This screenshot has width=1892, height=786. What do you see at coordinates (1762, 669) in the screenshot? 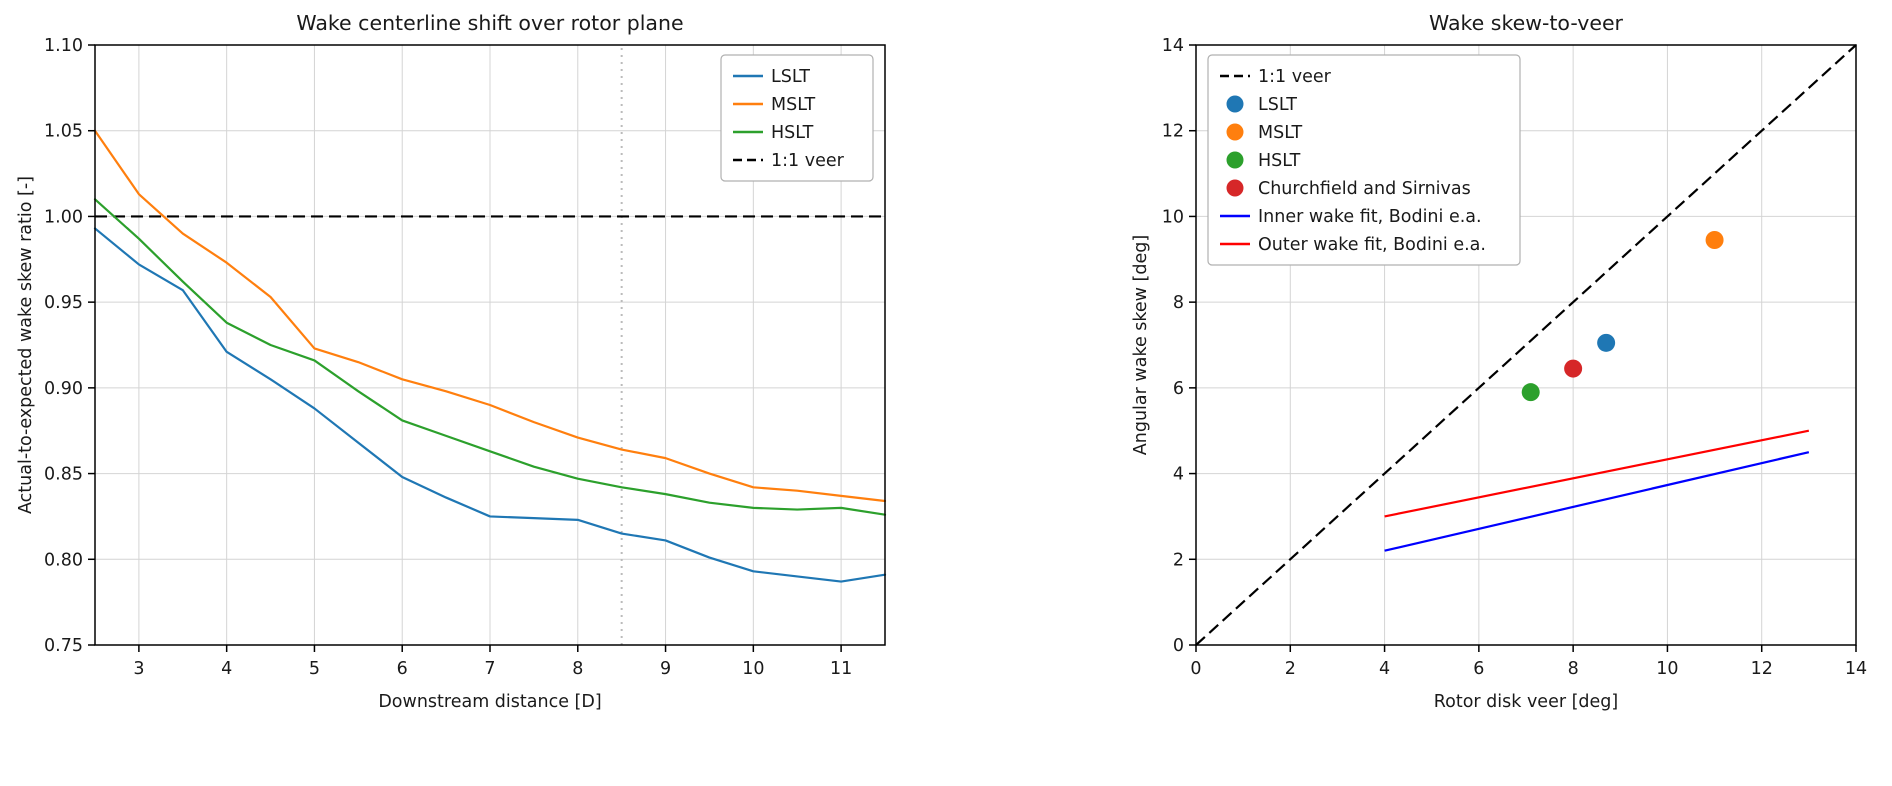
I see `x-tick-label: 12` at bounding box center [1762, 669].